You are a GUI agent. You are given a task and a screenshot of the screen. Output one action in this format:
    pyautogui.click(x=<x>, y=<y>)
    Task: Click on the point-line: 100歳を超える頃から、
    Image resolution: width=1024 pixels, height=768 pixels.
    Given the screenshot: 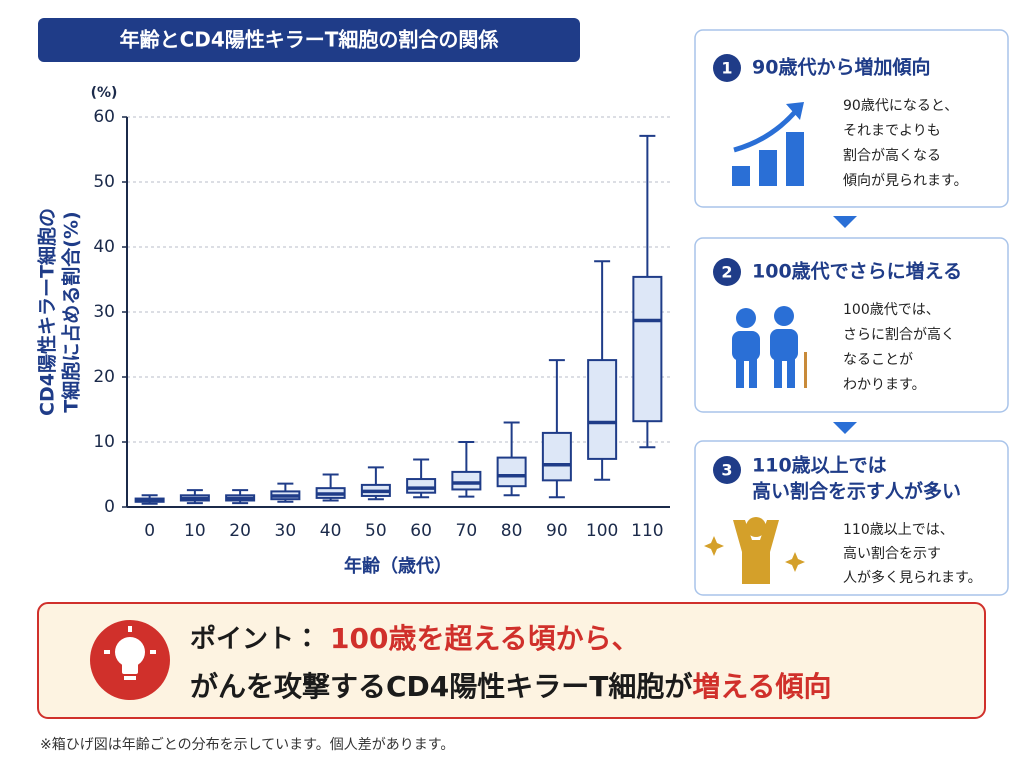 What is the action you would take?
    pyautogui.click(x=485, y=638)
    